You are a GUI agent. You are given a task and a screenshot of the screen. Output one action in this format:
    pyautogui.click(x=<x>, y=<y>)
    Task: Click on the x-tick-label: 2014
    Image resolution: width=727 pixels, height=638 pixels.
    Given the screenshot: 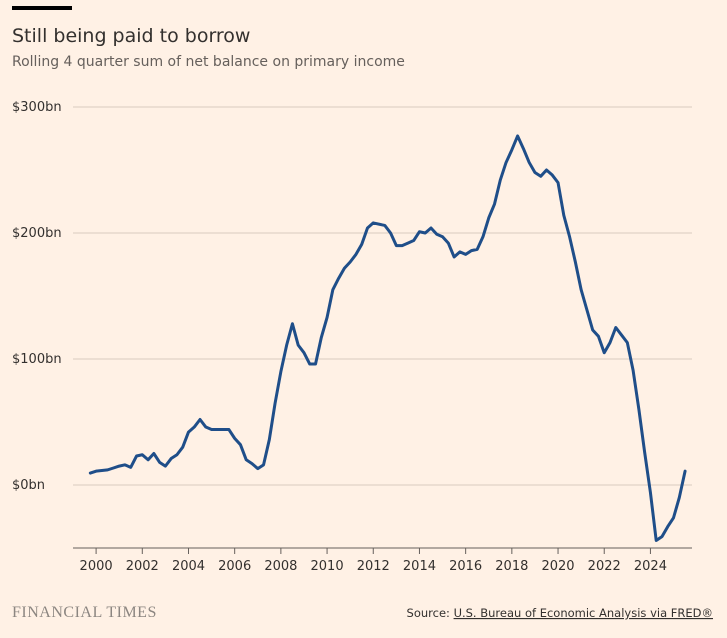 What is the action you would take?
    pyautogui.click(x=419, y=566)
    